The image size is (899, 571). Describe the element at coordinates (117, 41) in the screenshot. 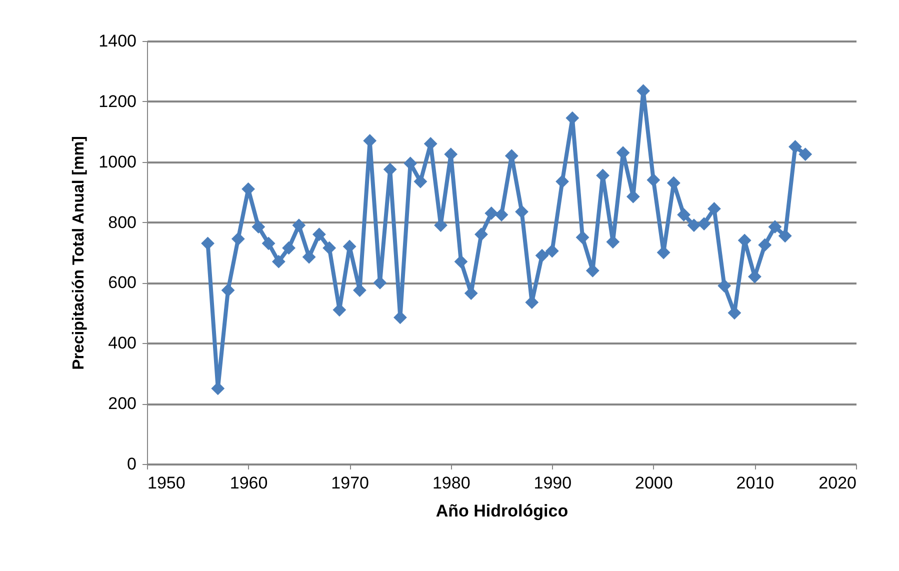

I see `y-tick-label: 1400` at that location.